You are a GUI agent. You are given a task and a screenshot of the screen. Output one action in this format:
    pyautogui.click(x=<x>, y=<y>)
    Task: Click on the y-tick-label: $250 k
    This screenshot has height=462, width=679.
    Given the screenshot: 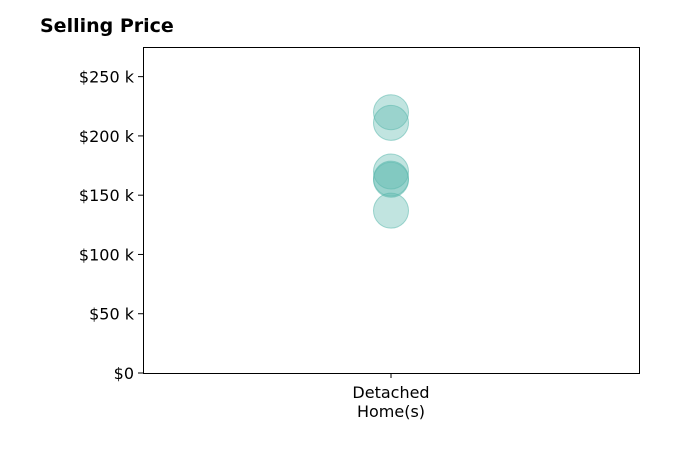 What is the action you would take?
    pyautogui.click(x=107, y=77)
    